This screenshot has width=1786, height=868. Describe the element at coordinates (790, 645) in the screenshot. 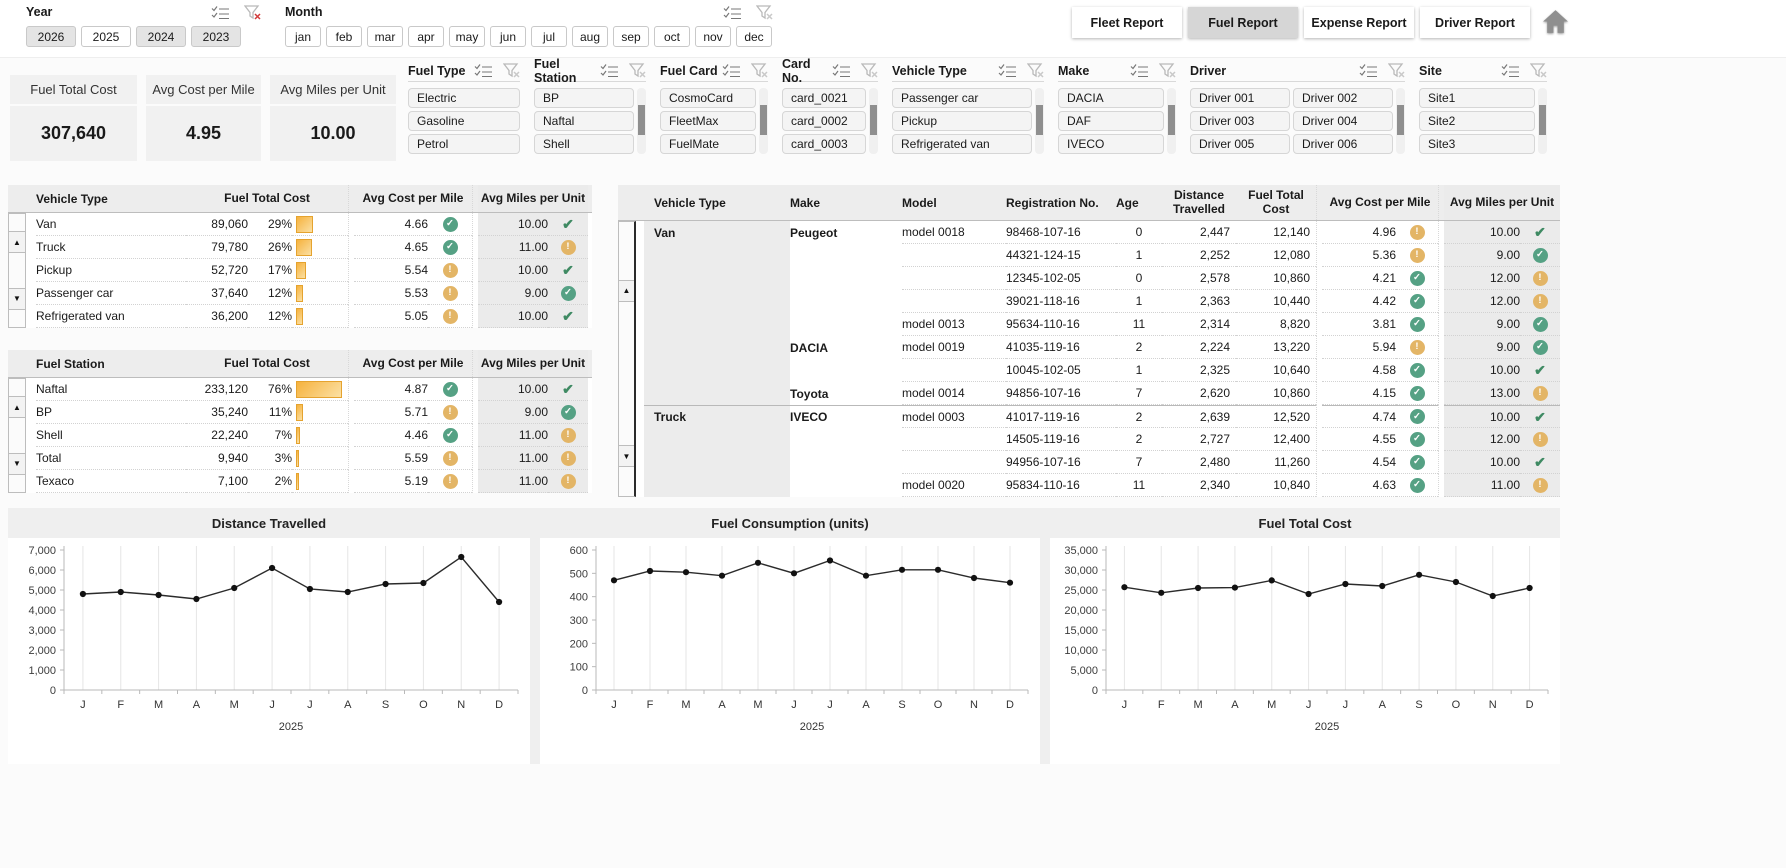

I see `line-chart: 0 100 200 300 400 500 600 J F M A M J J A S O N D 2025` at that location.